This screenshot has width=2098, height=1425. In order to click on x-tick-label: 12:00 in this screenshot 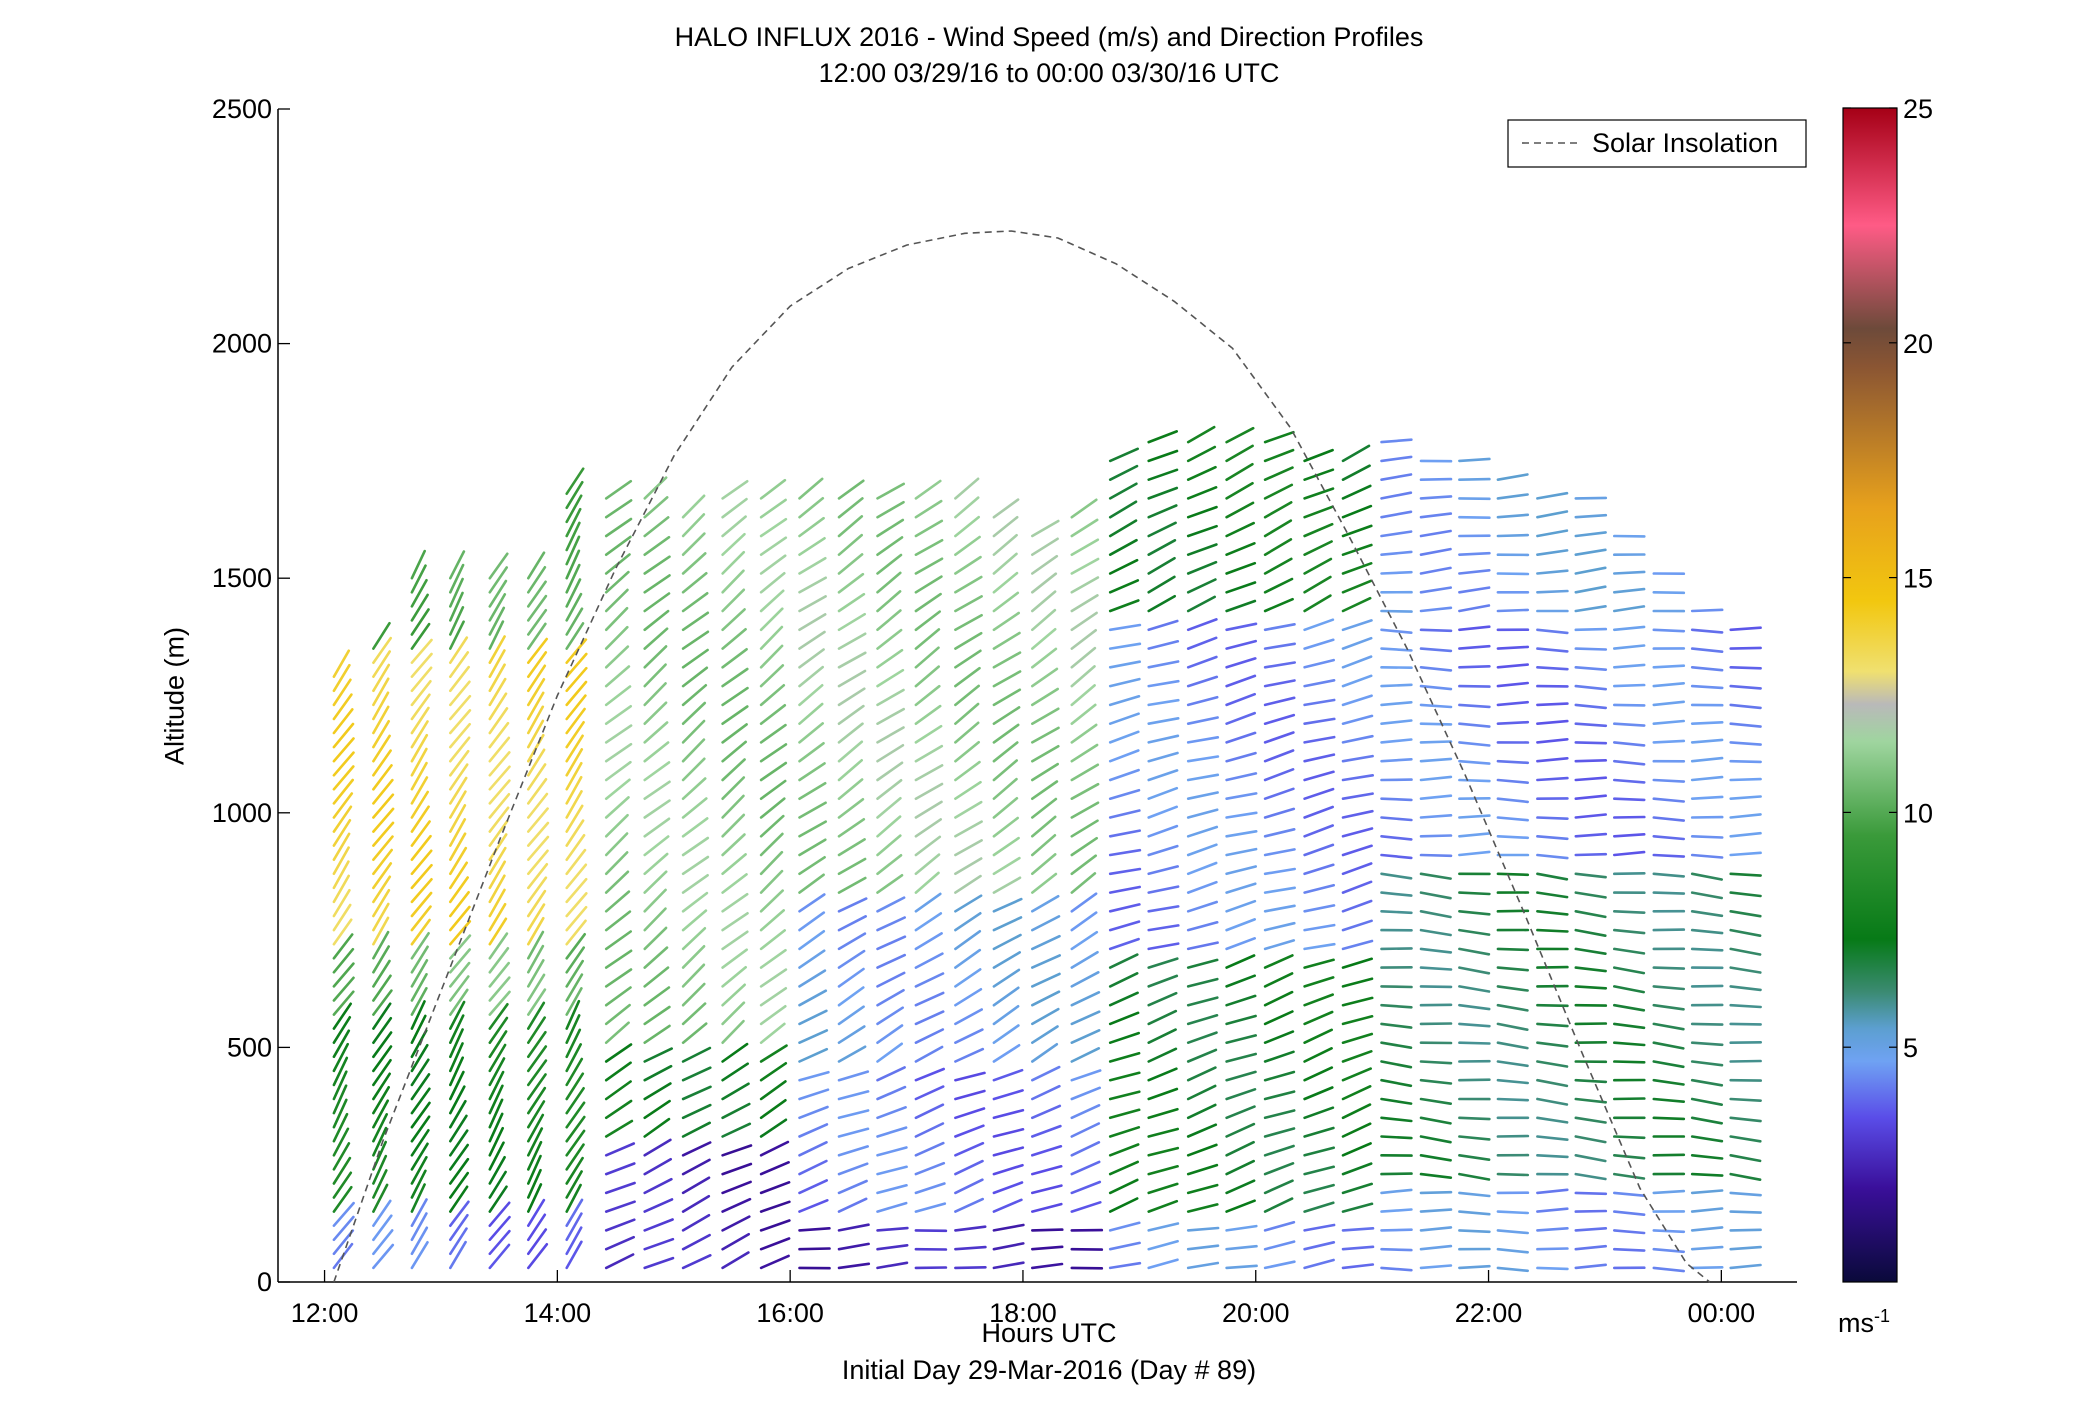, I will do `click(325, 1313)`.